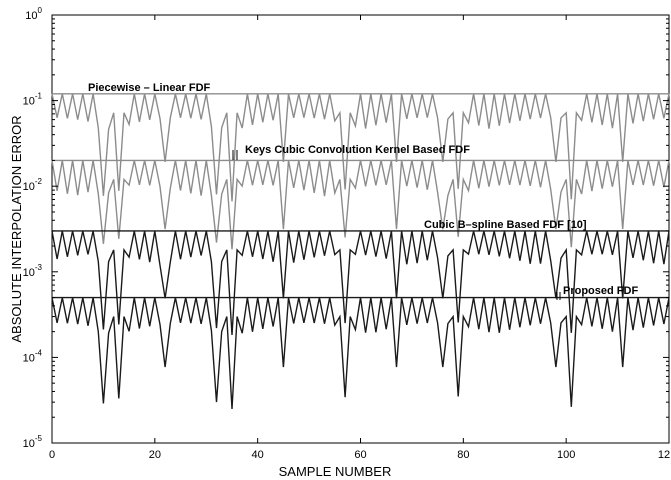 Image resolution: width=671 pixels, height=480 pixels. What do you see at coordinates (600, 291) in the screenshot?
I see `series-label: Proposed FDF` at bounding box center [600, 291].